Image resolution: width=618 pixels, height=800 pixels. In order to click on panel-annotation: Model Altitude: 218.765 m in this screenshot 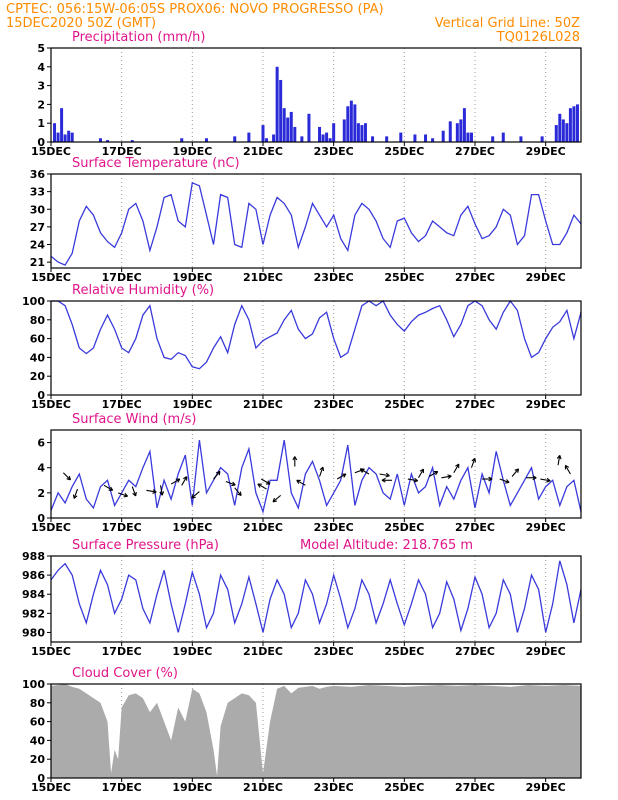, I will do `click(386, 545)`.